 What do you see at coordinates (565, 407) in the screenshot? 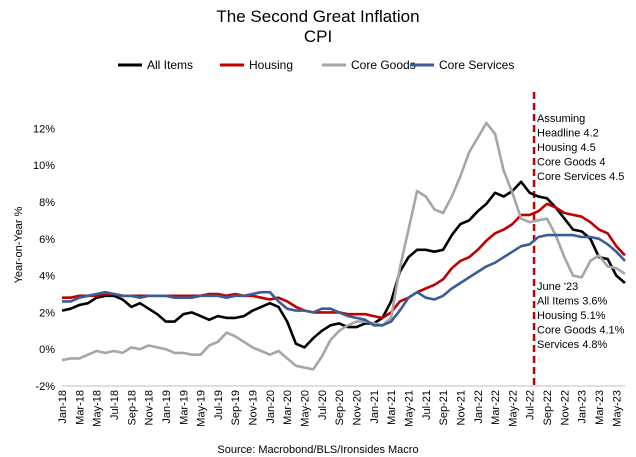
I see `x-tick-label: Nov-22` at bounding box center [565, 407].